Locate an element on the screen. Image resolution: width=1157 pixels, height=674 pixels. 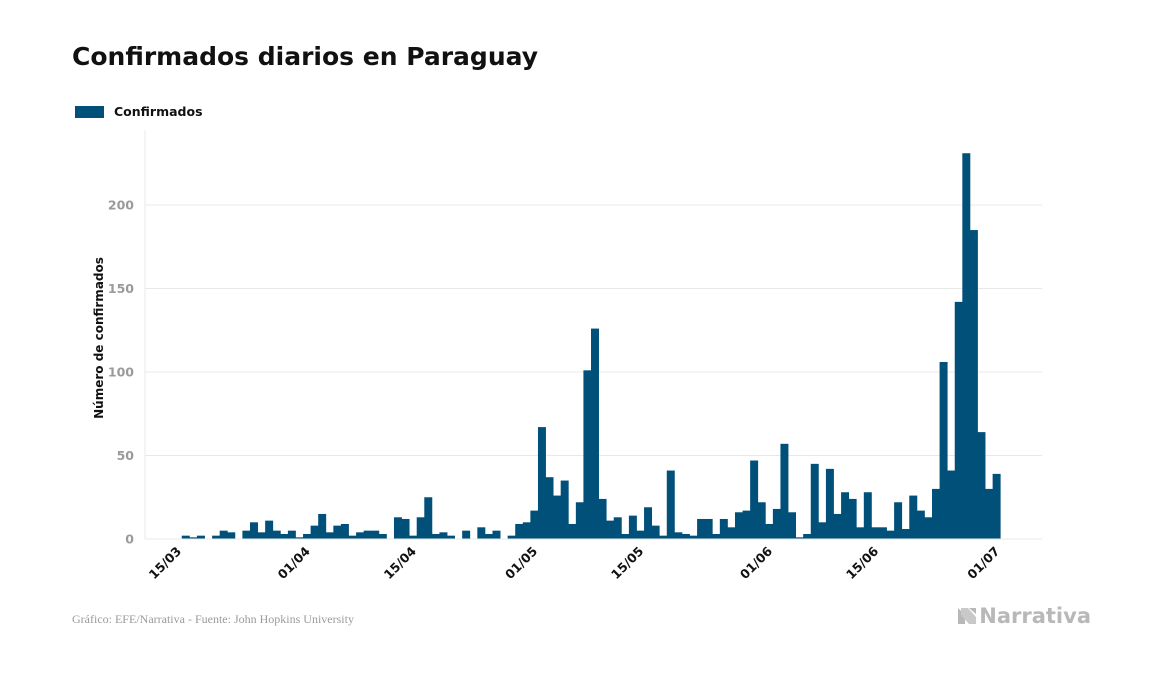
x-tick-label: 15/05 is located at coordinates (627, 563).